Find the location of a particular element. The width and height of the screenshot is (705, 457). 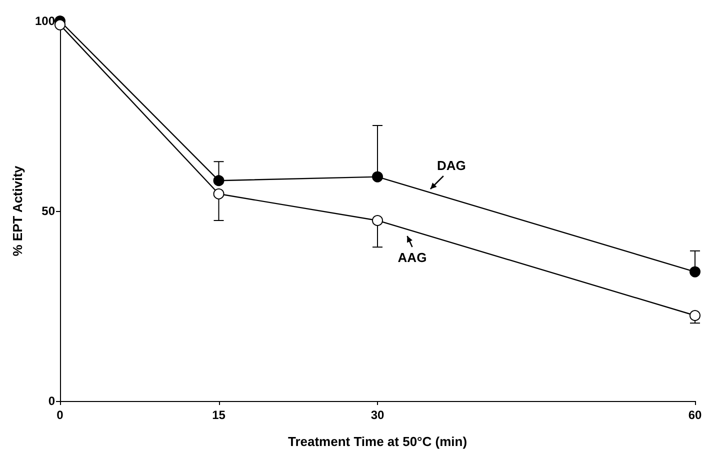

annotation: DAG is located at coordinates (451, 165).